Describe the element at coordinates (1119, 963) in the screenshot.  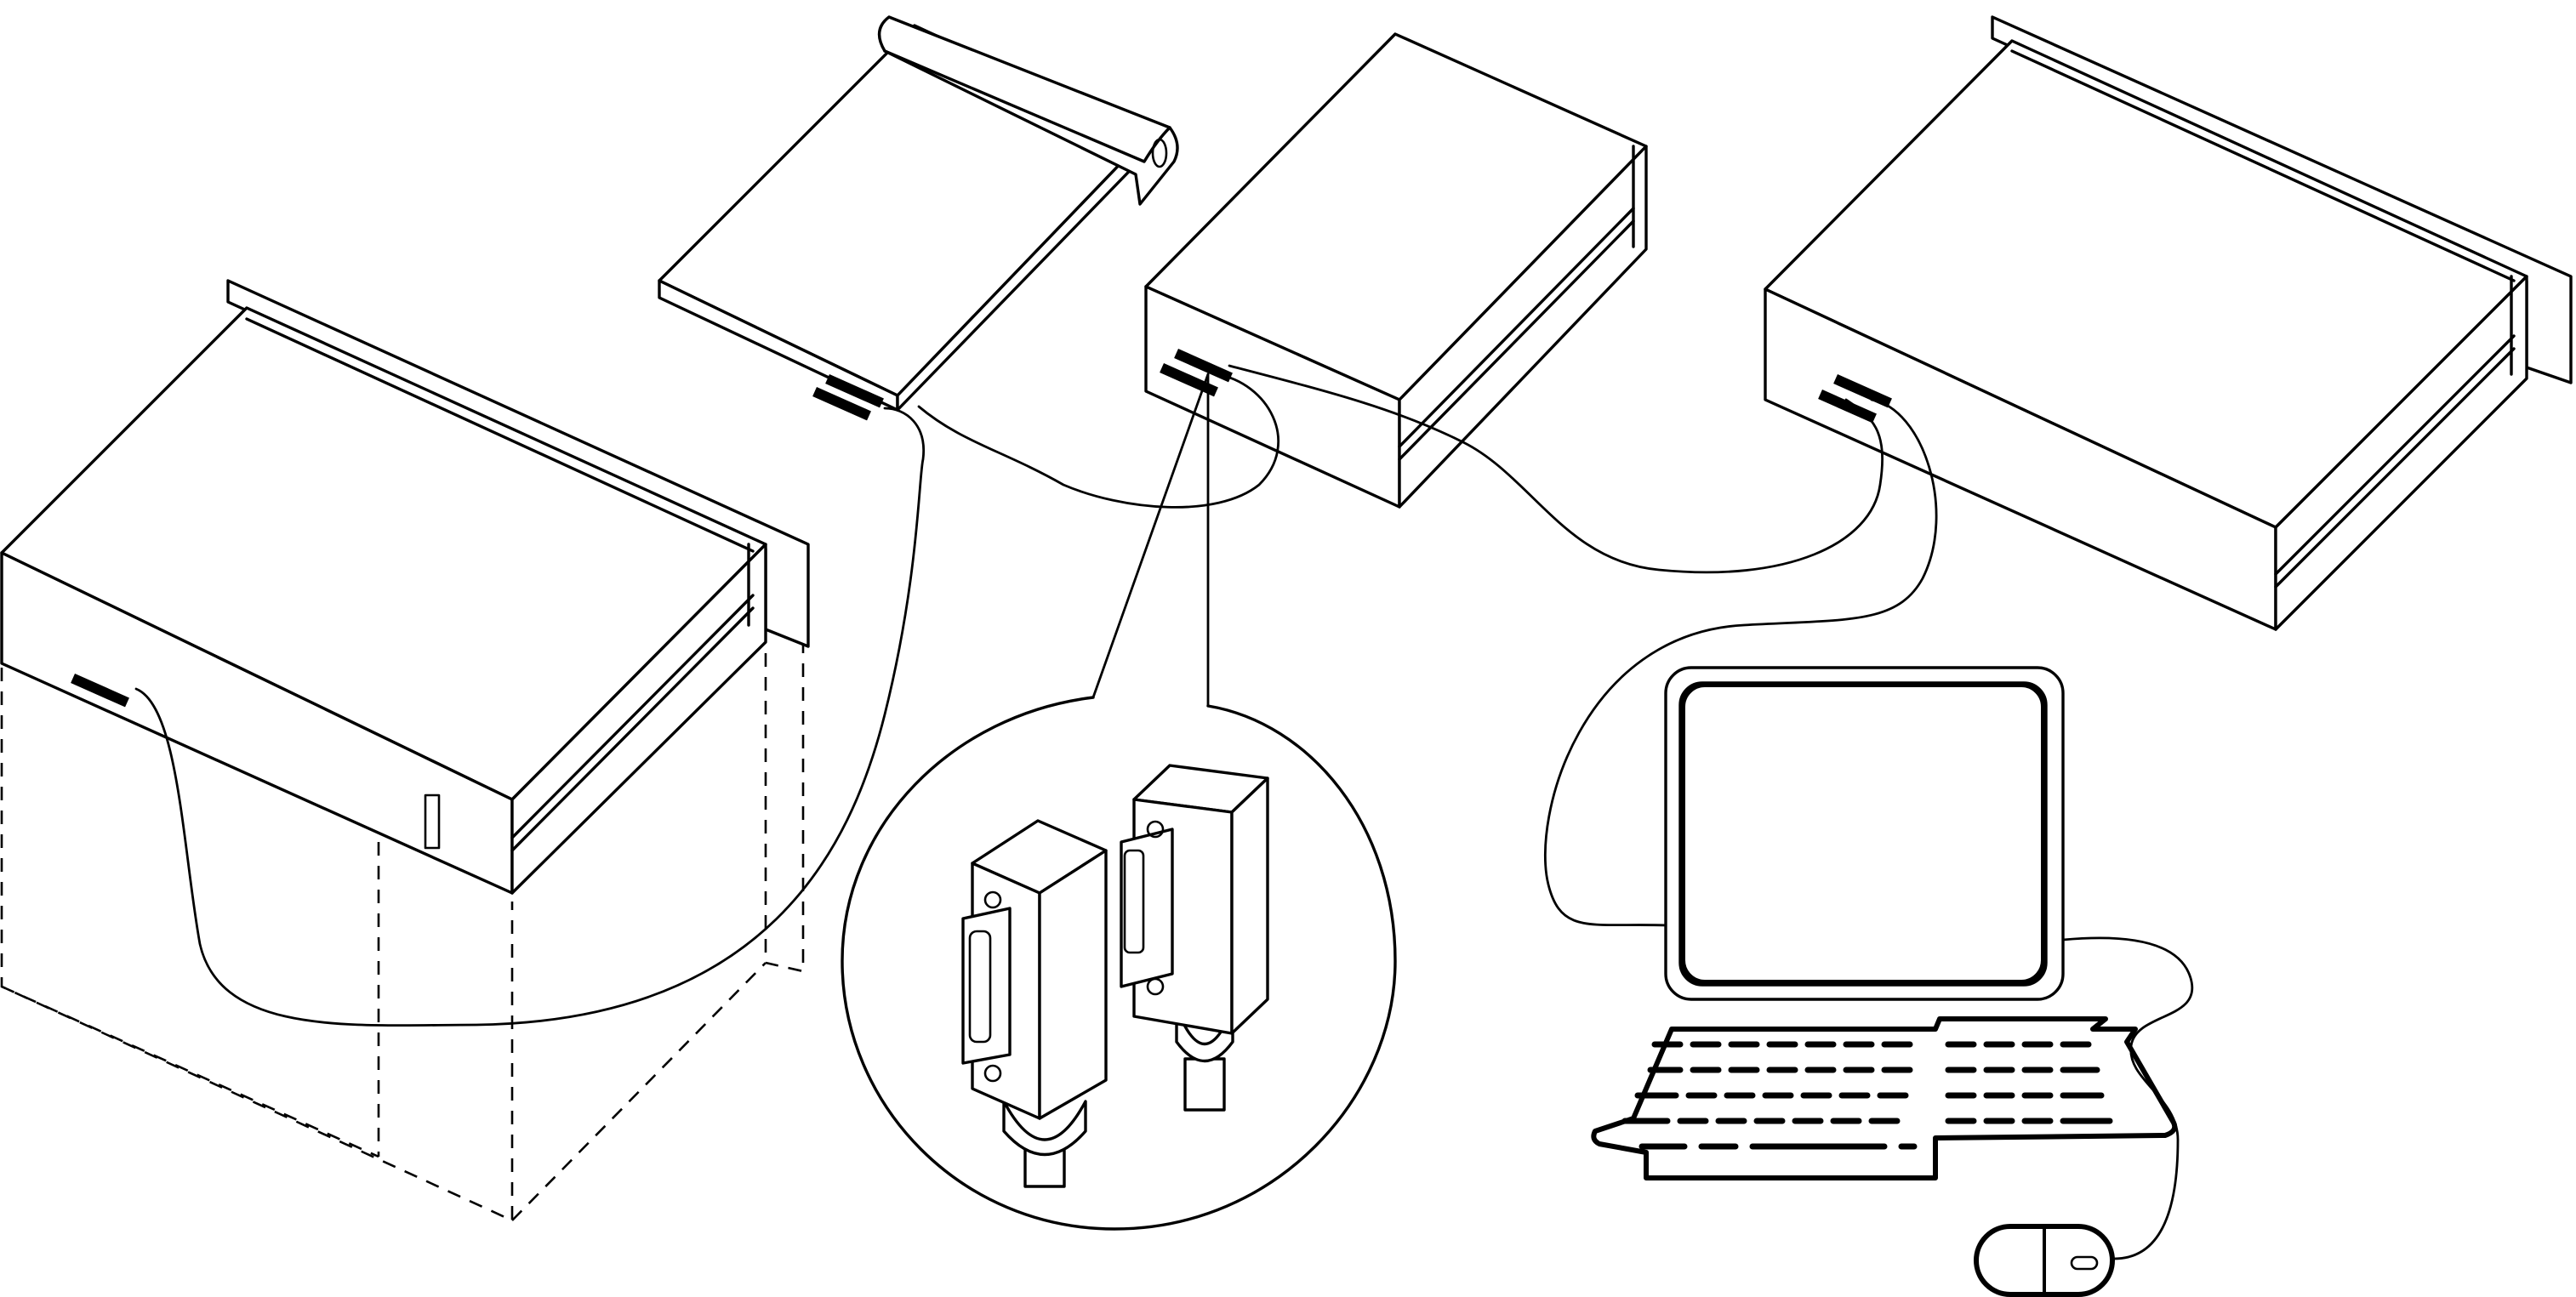
I see `detail-callout-connector-pair` at that location.